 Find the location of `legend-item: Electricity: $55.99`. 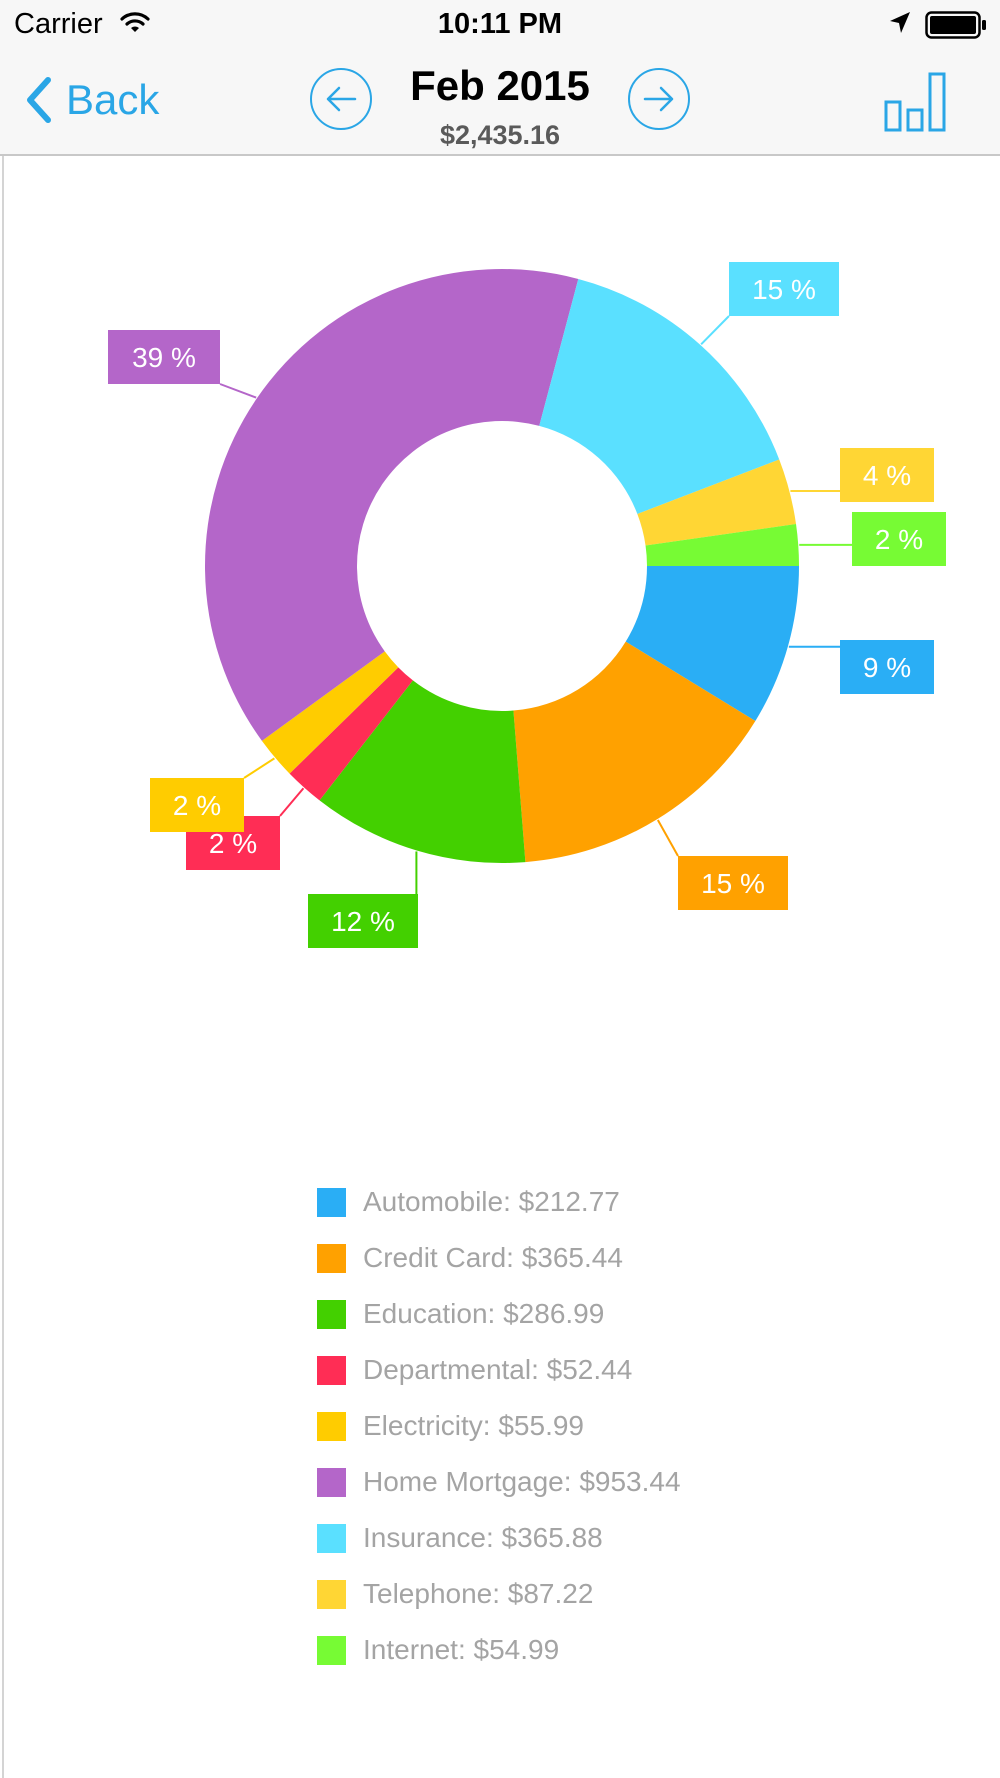

legend-item: Electricity: $55.99 is located at coordinates (499, 1426).